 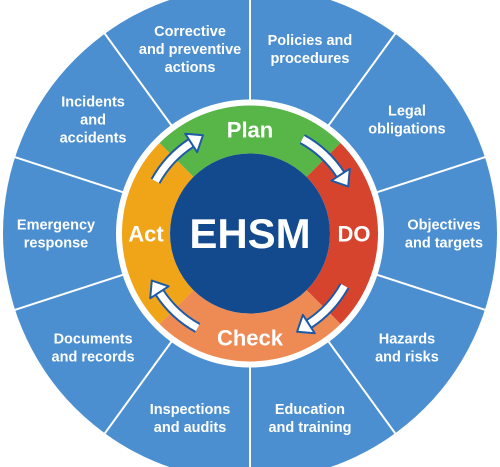 What do you see at coordinates (309, 428) in the screenshot?
I see `segment-label-line: and training` at bounding box center [309, 428].